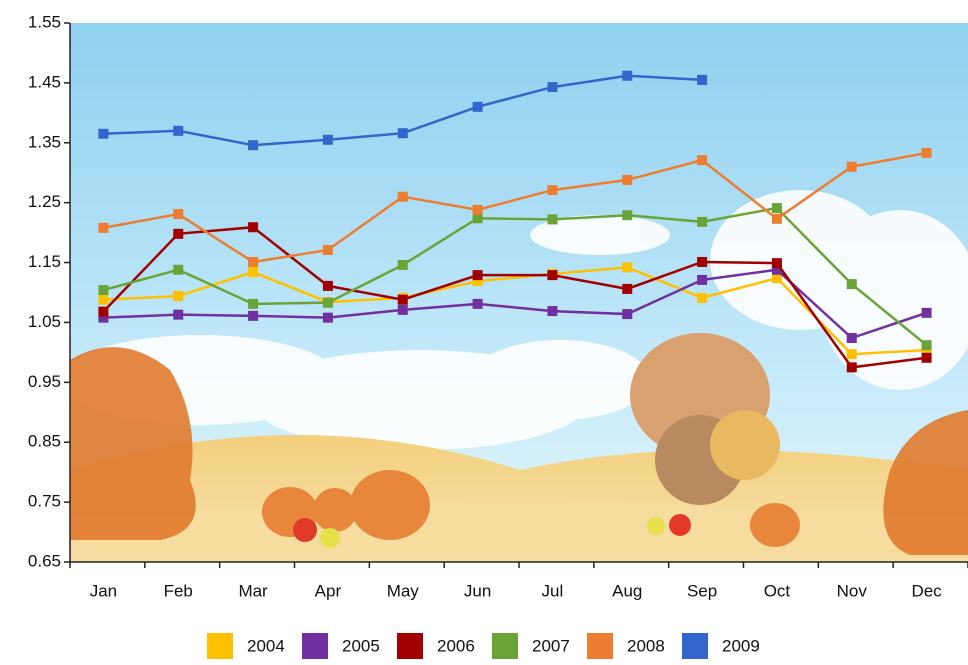 The height and width of the screenshot is (665, 968). I want to click on x-tick-label: Dec, so click(926, 590).